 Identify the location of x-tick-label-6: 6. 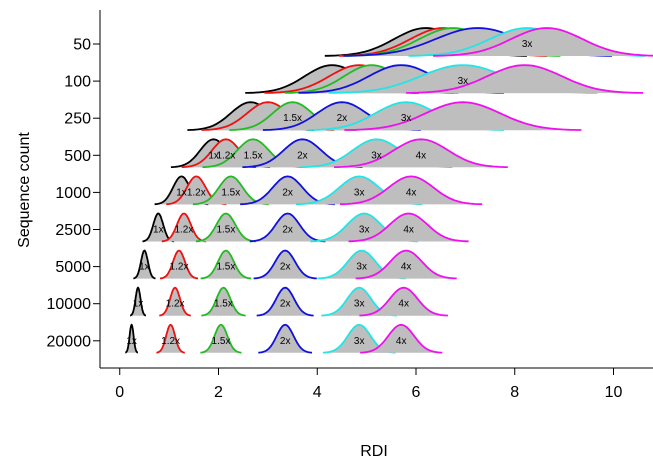
(416, 392).